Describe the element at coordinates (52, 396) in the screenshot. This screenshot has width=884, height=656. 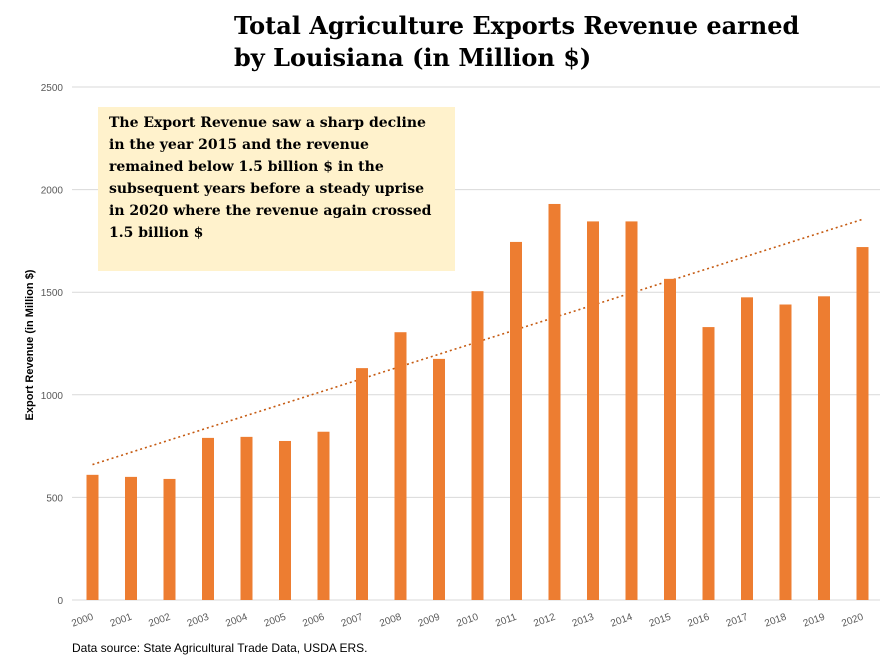
I see `y-tick-label: 1000` at that location.